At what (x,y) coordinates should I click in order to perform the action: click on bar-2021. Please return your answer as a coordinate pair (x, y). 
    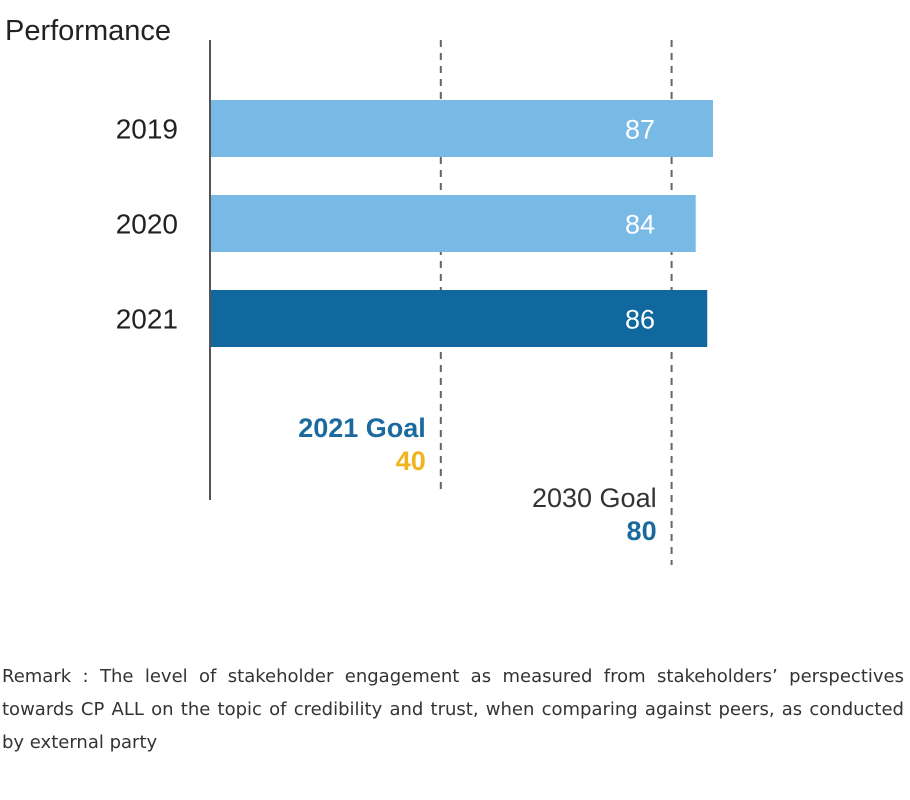
    Looking at the image, I should click on (459, 318).